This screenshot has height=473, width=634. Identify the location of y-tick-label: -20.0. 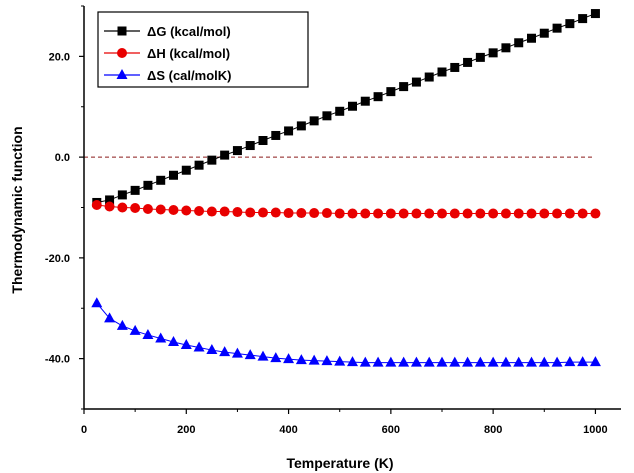
(57, 259).